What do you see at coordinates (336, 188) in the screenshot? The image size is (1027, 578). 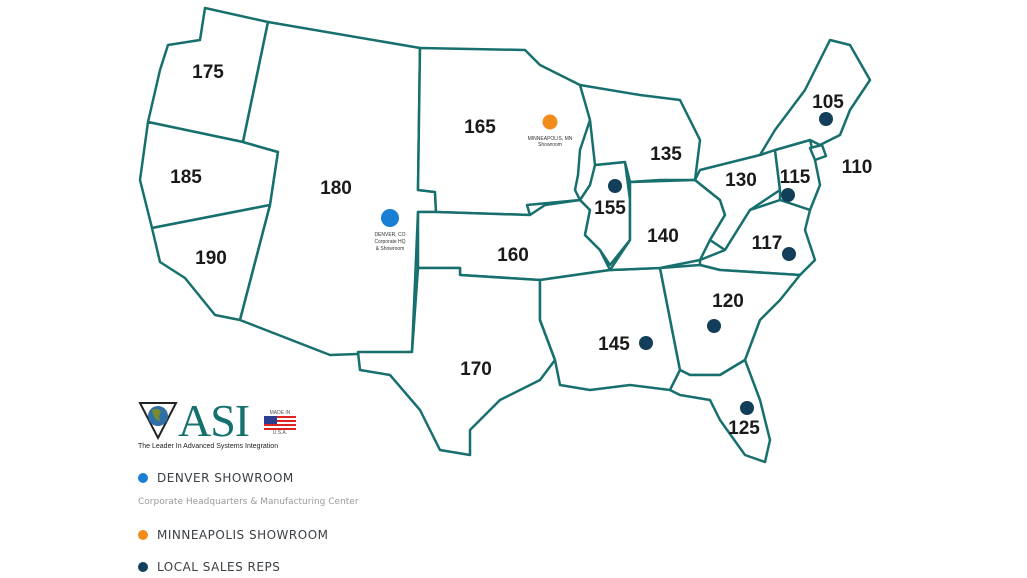 I see `region-code-mountain: 180` at bounding box center [336, 188].